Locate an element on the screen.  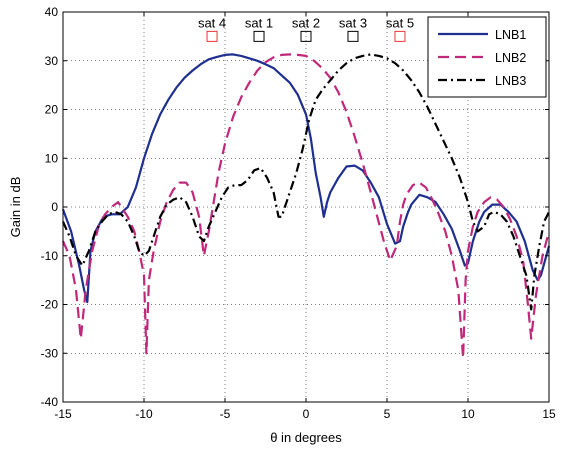
y-tick-label: 40 is located at coordinates (52, 12).